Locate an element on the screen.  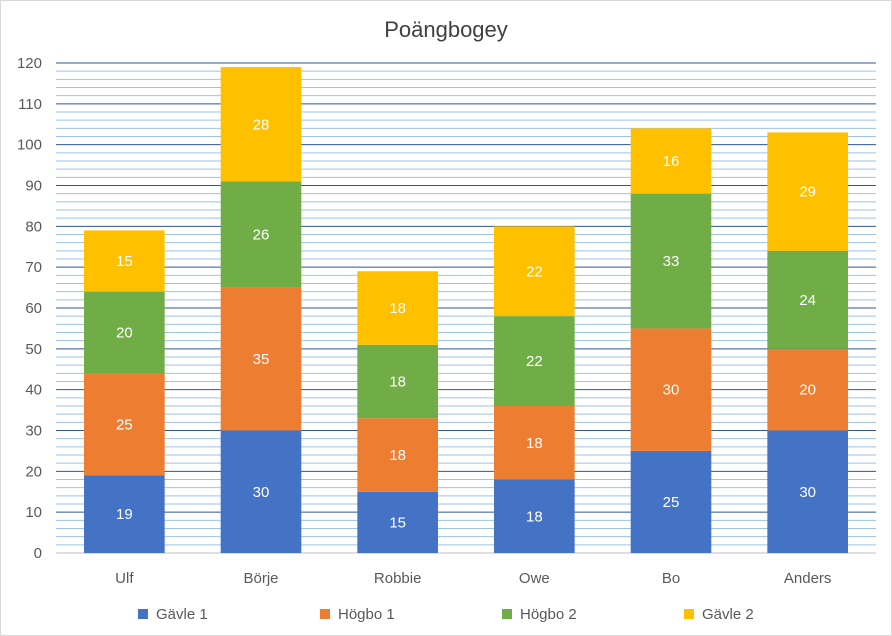
y-tick-label: 100 is located at coordinates (29, 145).